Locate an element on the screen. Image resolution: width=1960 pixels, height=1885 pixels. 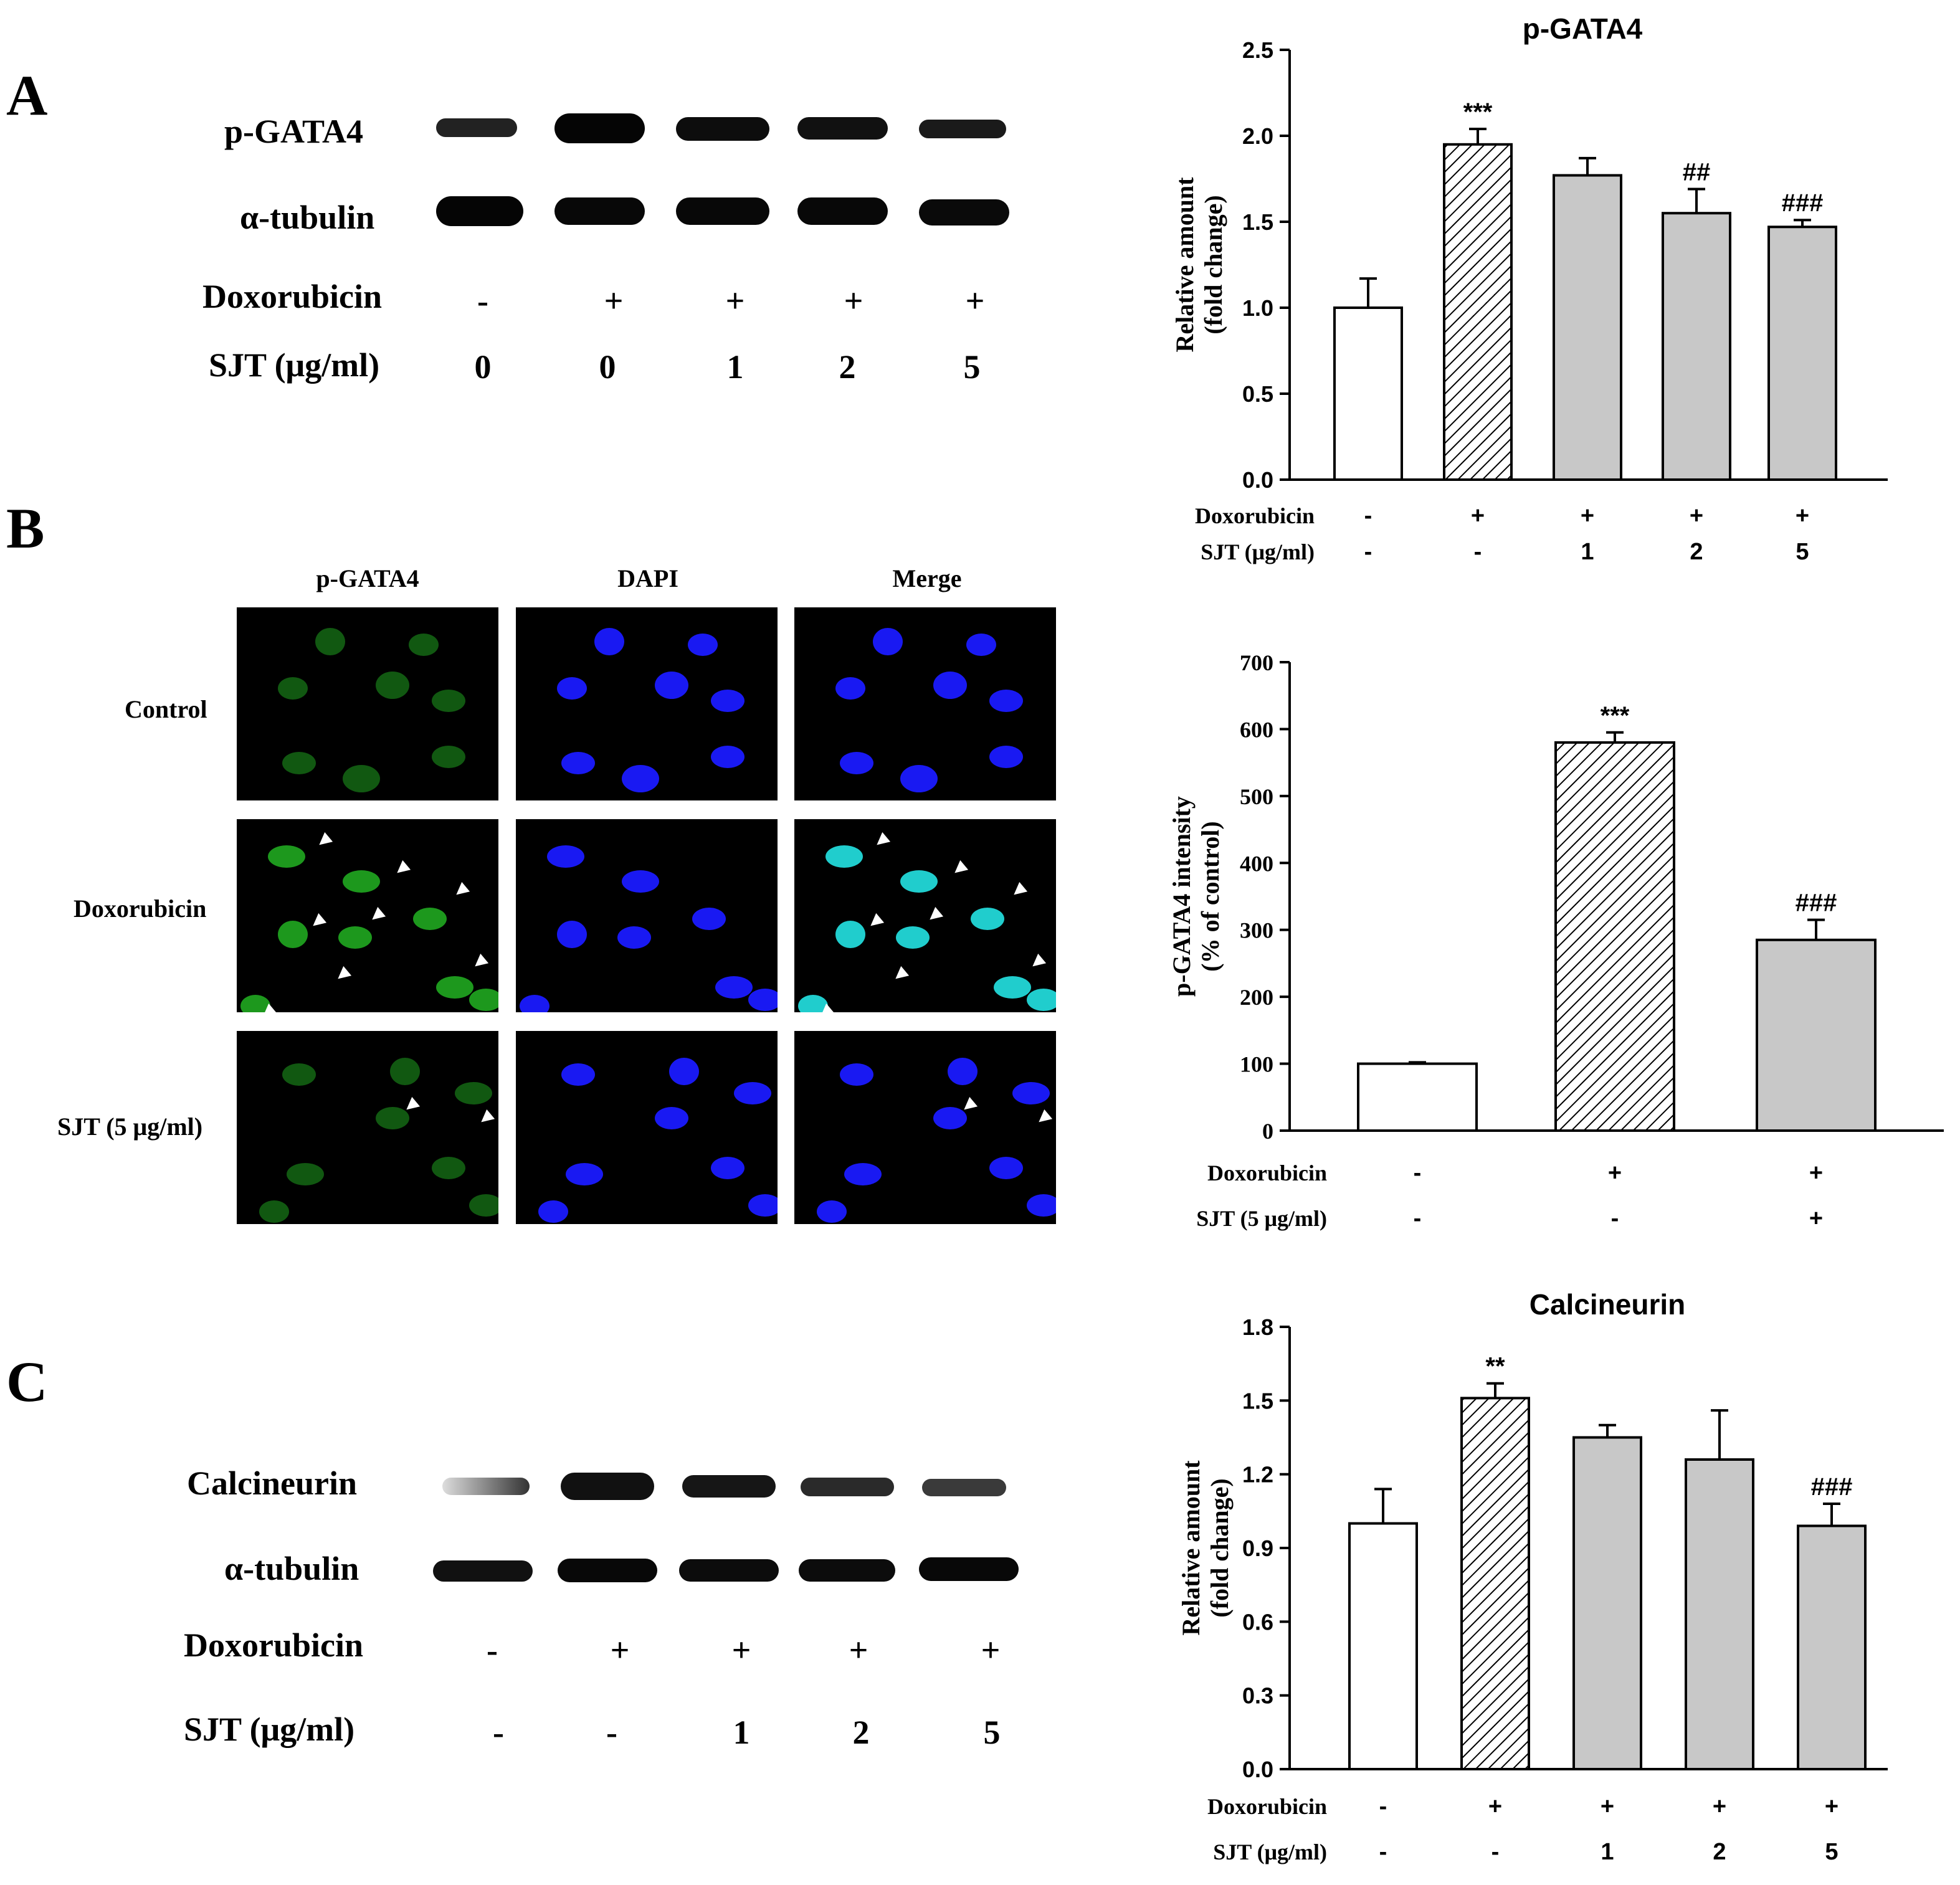
row-value-sjt: 1 is located at coordinates (1607, 1852).